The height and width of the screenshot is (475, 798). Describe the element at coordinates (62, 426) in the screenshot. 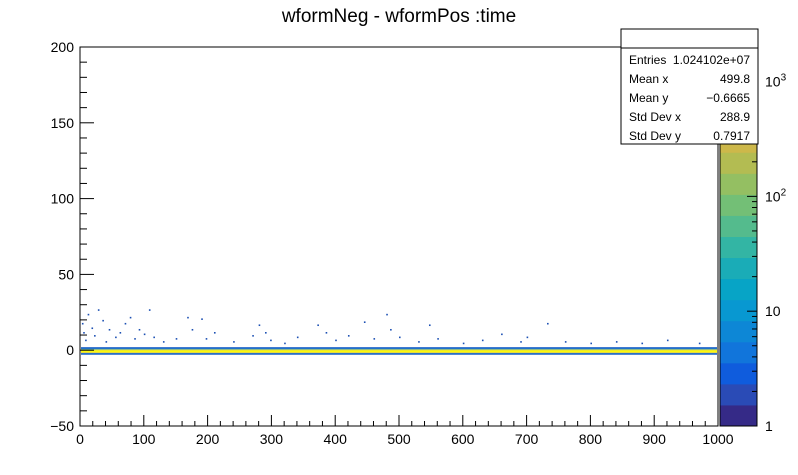

I see `y-tick-label: −50` at that location.